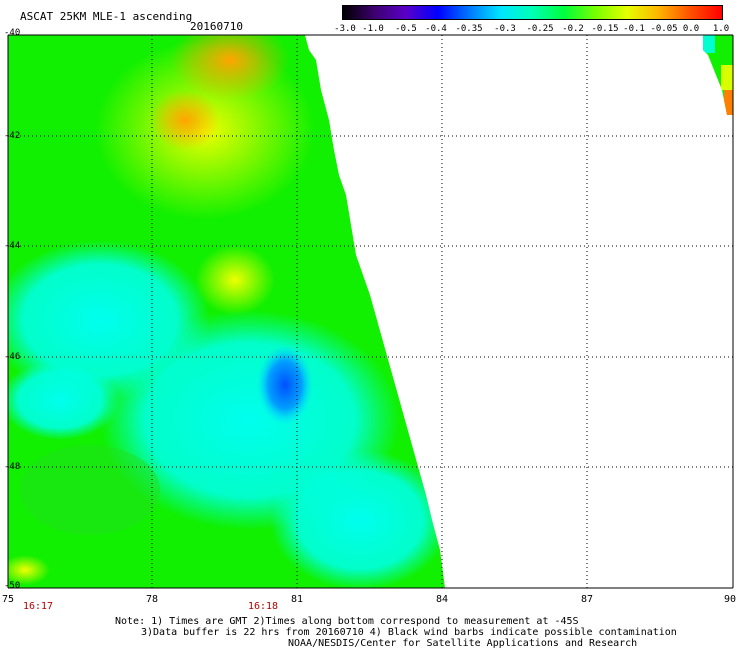 This screenshot has height=650, width=740. What do you see at coordinates (12, 467) in the screenshot?
I see `lat-tick: -48` at bounding box center [12, 467].